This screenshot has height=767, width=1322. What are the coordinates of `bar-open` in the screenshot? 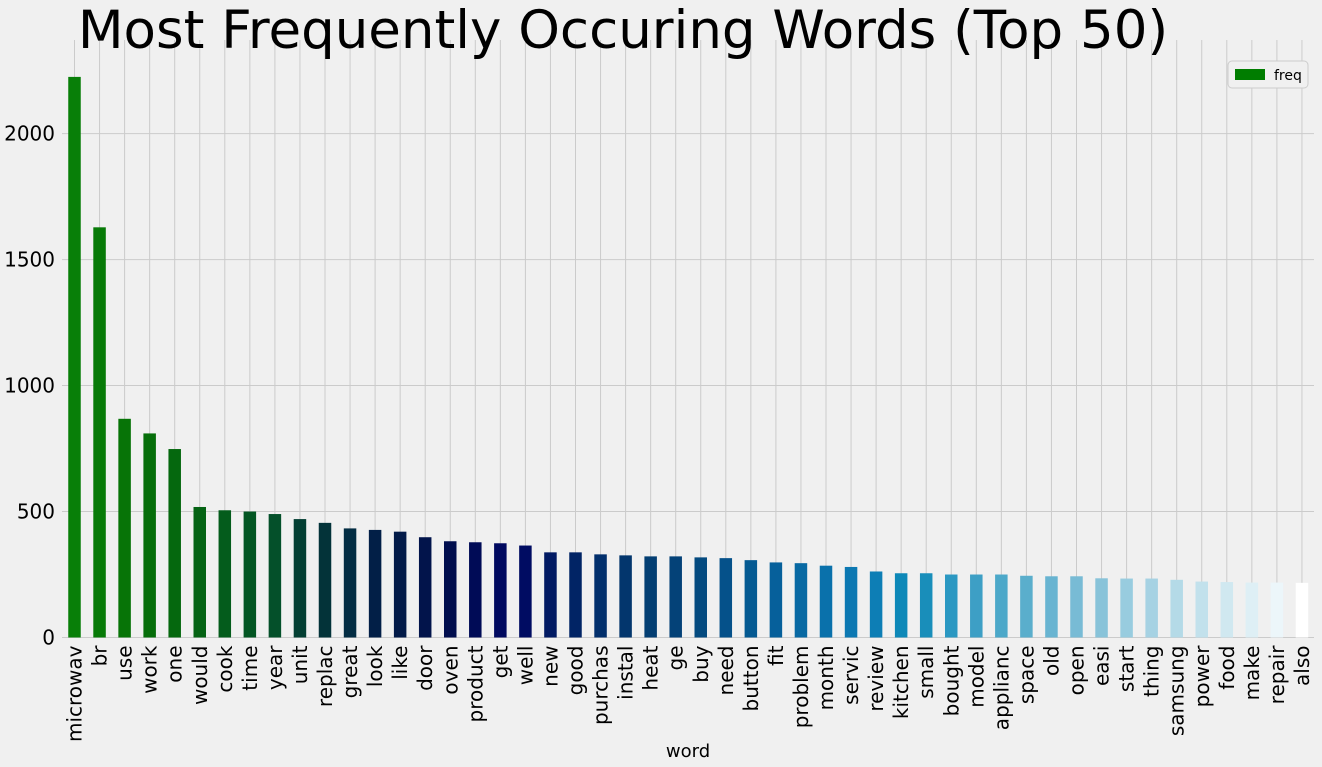 It's located at (1076, 607).